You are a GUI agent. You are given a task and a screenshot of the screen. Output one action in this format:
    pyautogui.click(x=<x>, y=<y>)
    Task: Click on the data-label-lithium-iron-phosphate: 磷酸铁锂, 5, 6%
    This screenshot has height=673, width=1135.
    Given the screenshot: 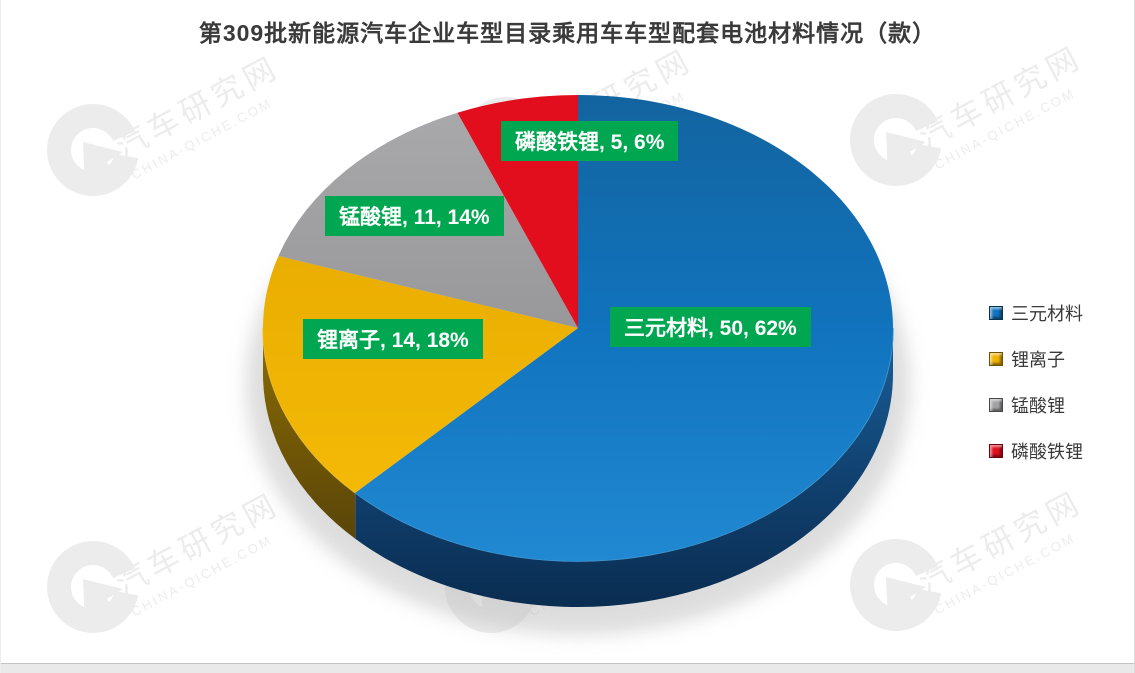 What is the action you would take?
    pyautogui.click(x=590, y=141)
    